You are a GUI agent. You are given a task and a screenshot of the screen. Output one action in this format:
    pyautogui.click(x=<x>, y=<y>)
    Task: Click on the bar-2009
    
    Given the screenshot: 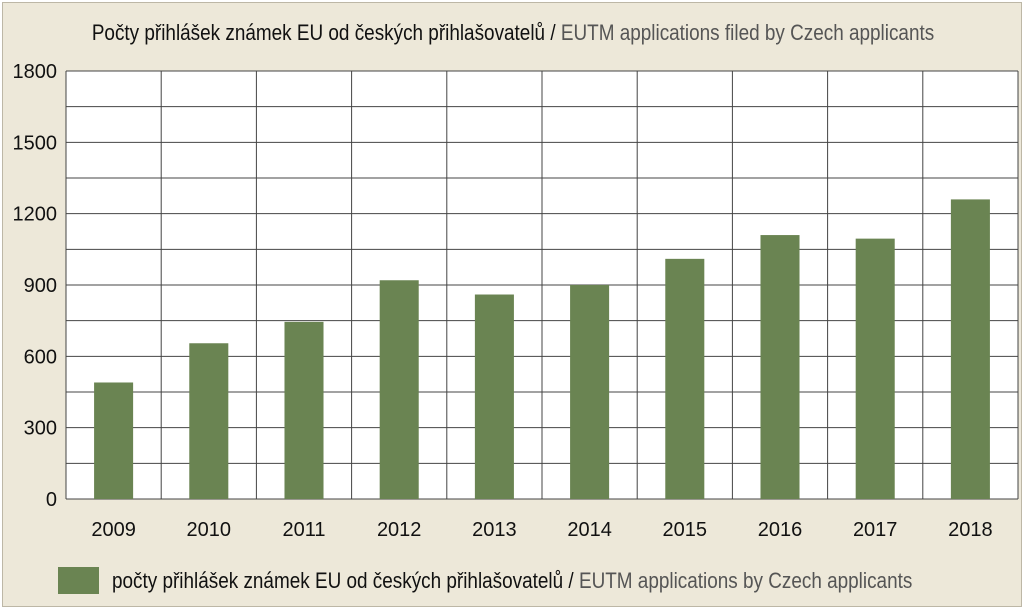 What is the action you would take?
    pyautogui.click(x=114, y=440)
    